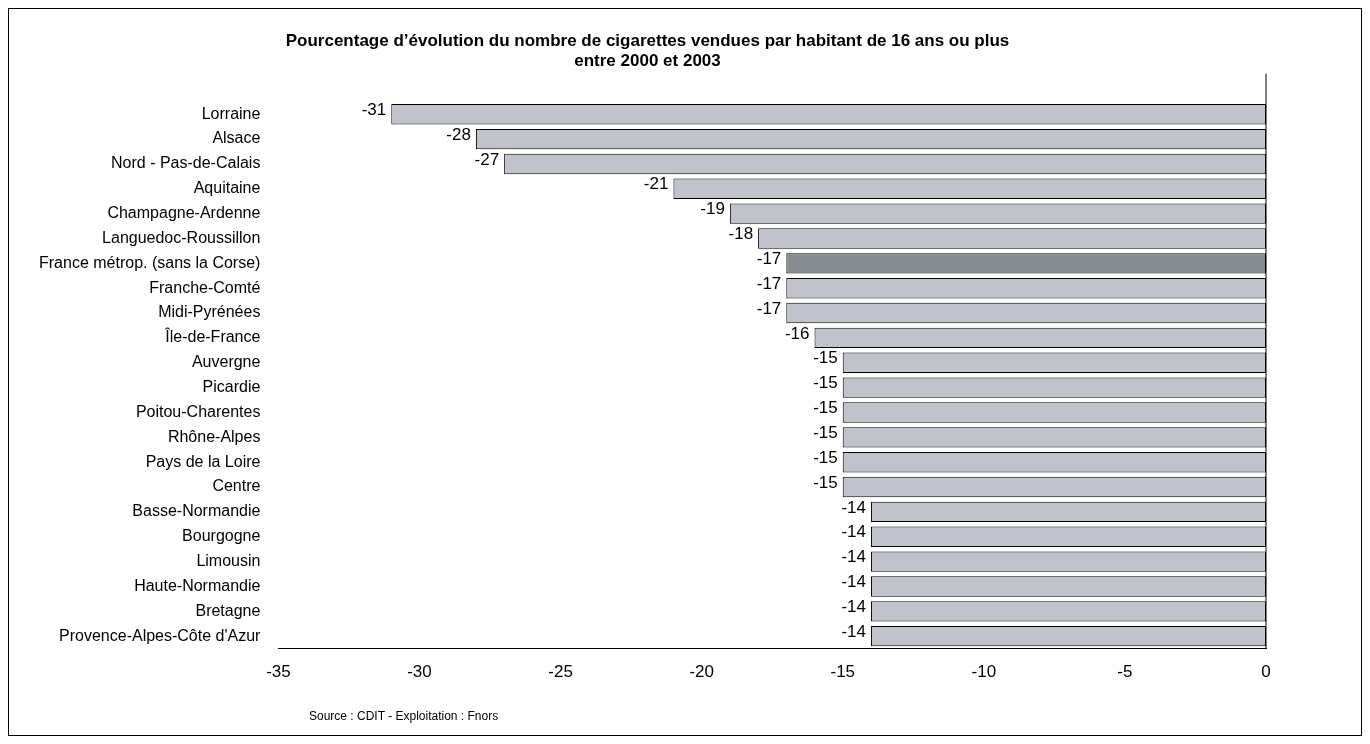 This screenshot has width=1370, height=744. What do you see at coordinates (196, 511) in the screenshot?
I see `y-tick-label: Basse-Normandie` at bounding box center [196, 511].